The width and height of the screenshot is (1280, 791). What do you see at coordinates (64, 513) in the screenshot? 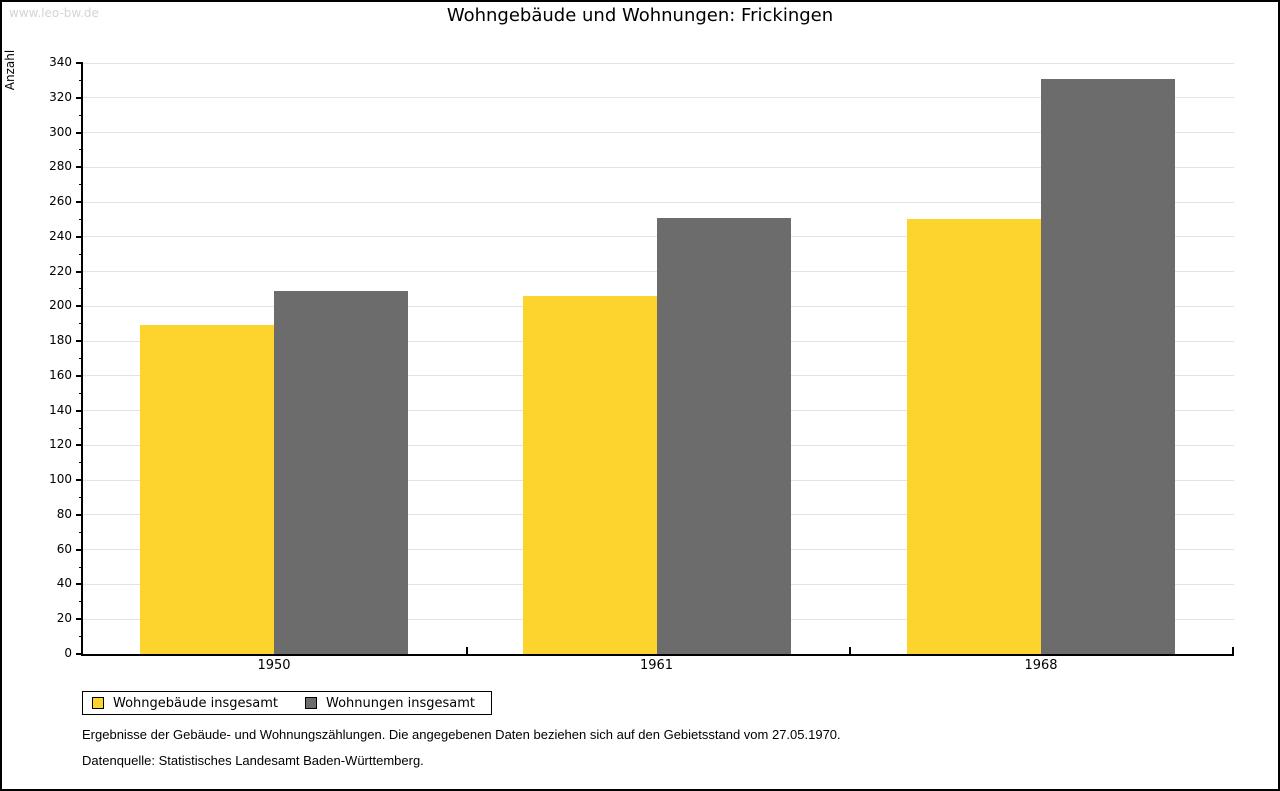
I see `y-tick-label: 80` at bounding box center [64, 513].